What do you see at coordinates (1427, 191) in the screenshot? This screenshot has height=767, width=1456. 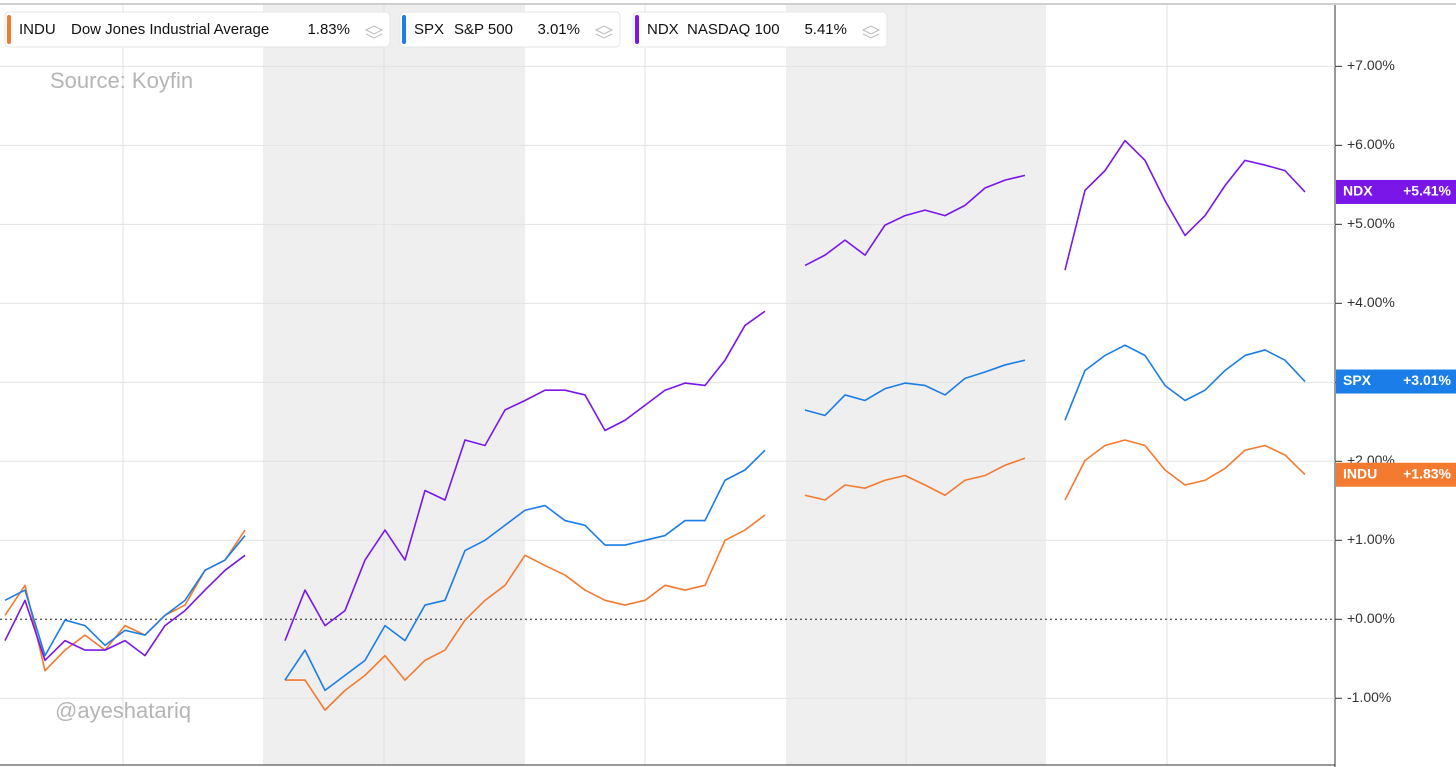 I see `end-tag-value: +5.41%` at bounding box center [1427, 191].